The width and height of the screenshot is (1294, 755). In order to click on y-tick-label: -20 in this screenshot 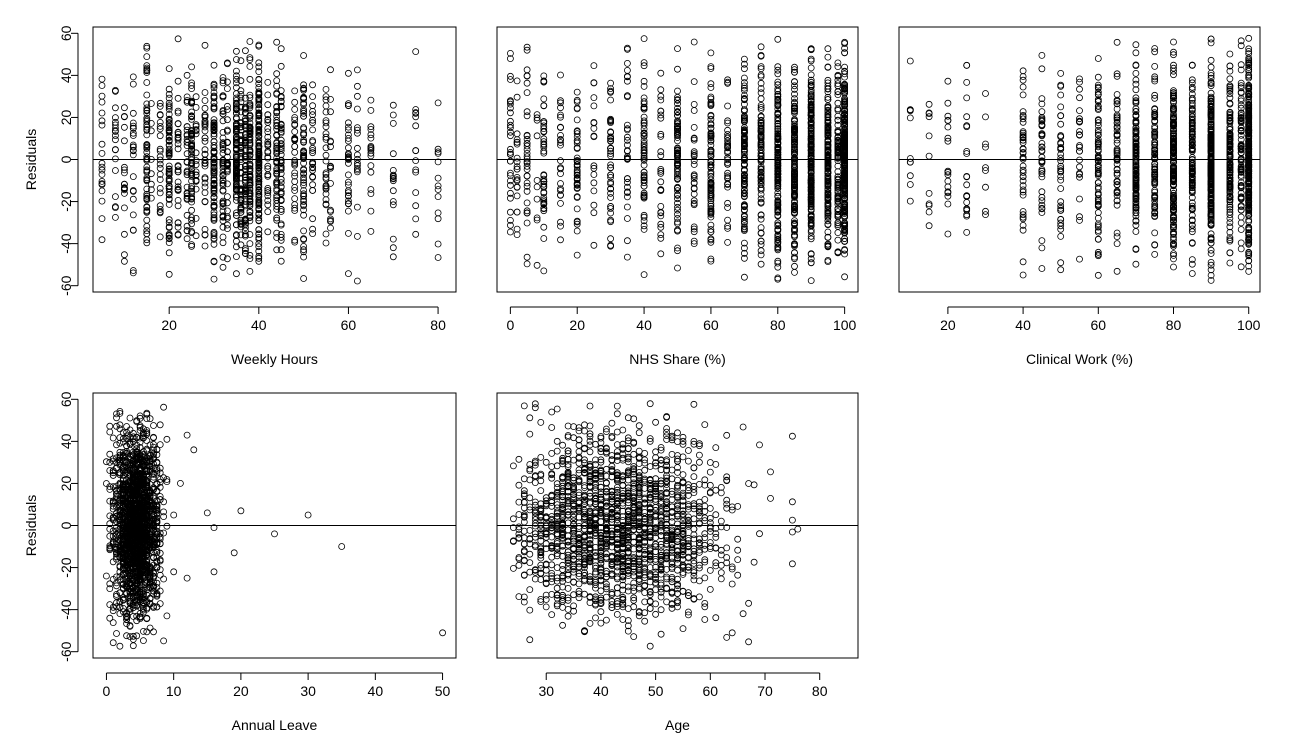, I will do `click(66, 201)`.